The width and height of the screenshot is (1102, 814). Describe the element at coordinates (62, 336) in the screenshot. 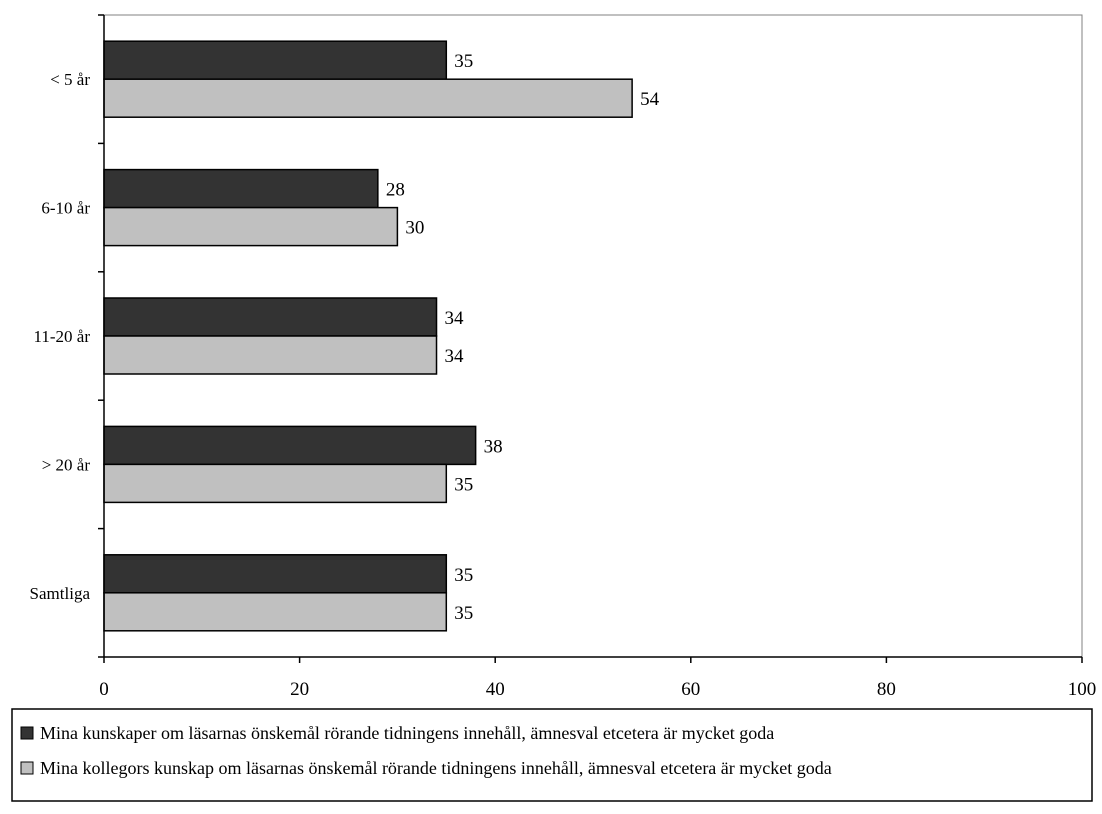

I see `category-label: 11-20 år` at that location.